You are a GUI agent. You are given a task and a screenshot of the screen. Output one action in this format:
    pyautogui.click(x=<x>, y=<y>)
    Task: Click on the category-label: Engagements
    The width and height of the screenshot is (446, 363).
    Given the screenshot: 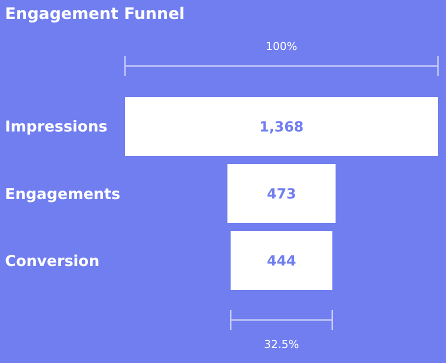 What is the action you would take?
    pyautogui.click(x=62, y=193)
    